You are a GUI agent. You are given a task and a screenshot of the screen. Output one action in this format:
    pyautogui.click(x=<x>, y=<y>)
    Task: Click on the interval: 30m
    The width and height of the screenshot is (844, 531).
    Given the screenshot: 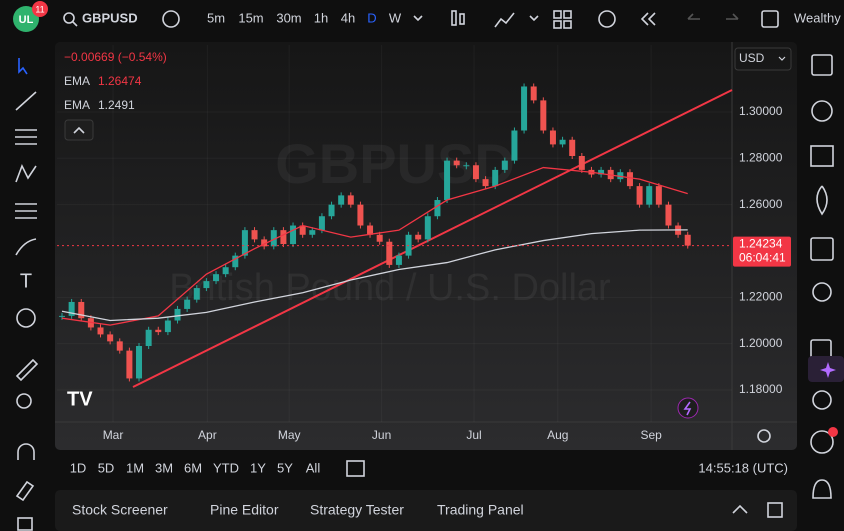 What is the action you would take?
    pyautogui.click(x=288, y=17)
    